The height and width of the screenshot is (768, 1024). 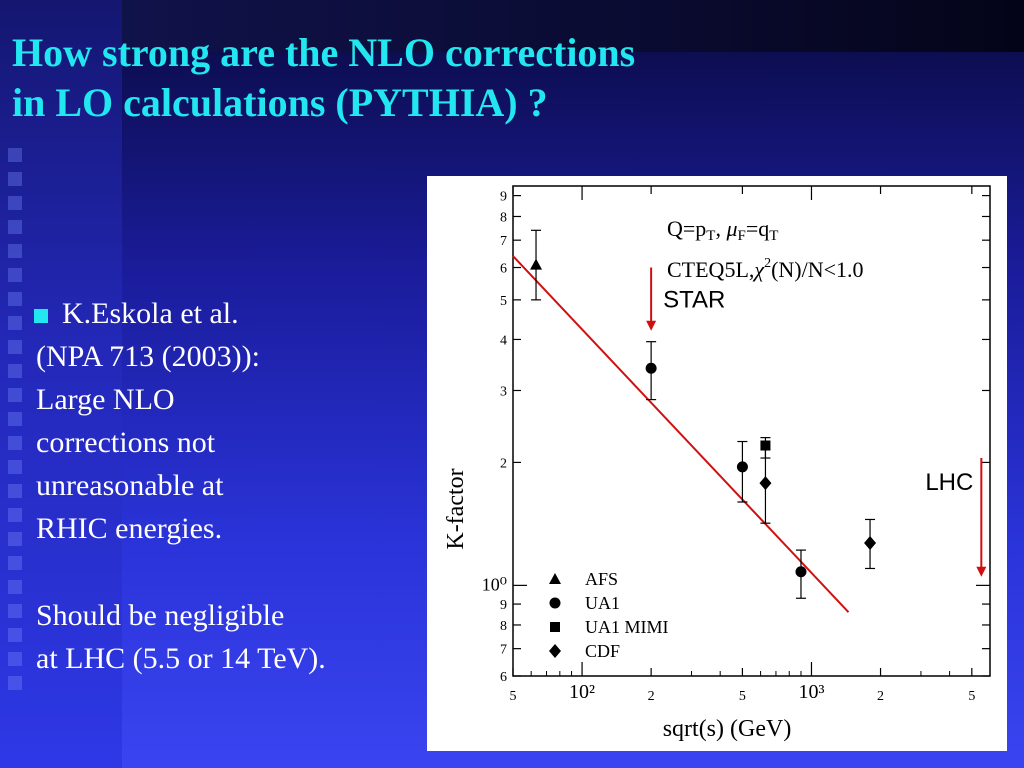 I want to click on bullet-item: K.Eskola et al., so click(x=235, y=313).